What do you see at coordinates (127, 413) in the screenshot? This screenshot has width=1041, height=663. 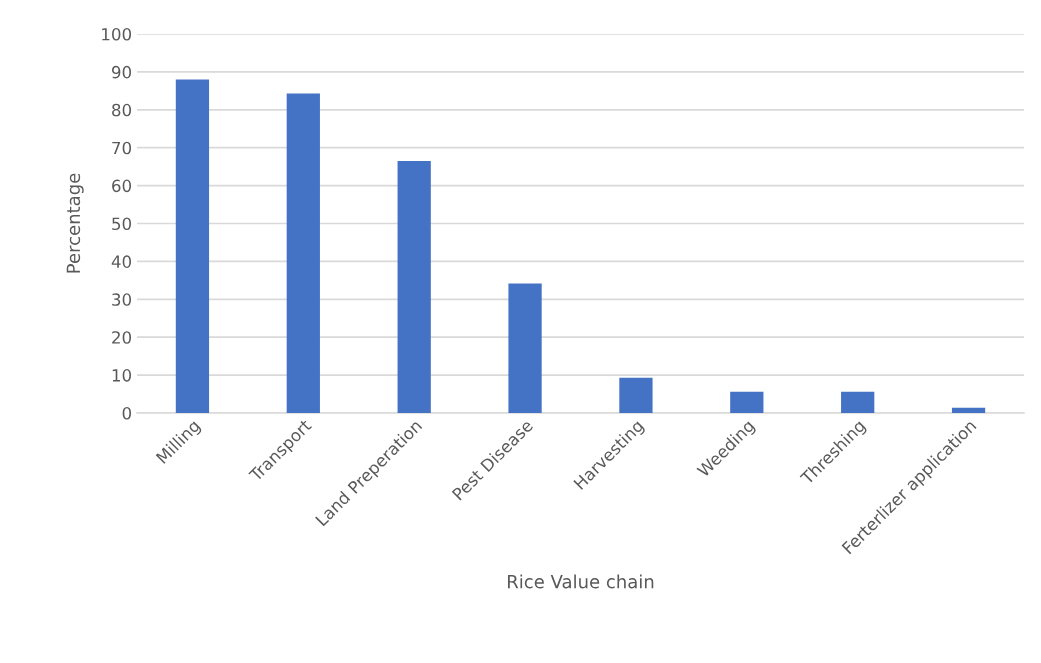 I see `y-tick-label: 0` at bounding box center [127, 413].